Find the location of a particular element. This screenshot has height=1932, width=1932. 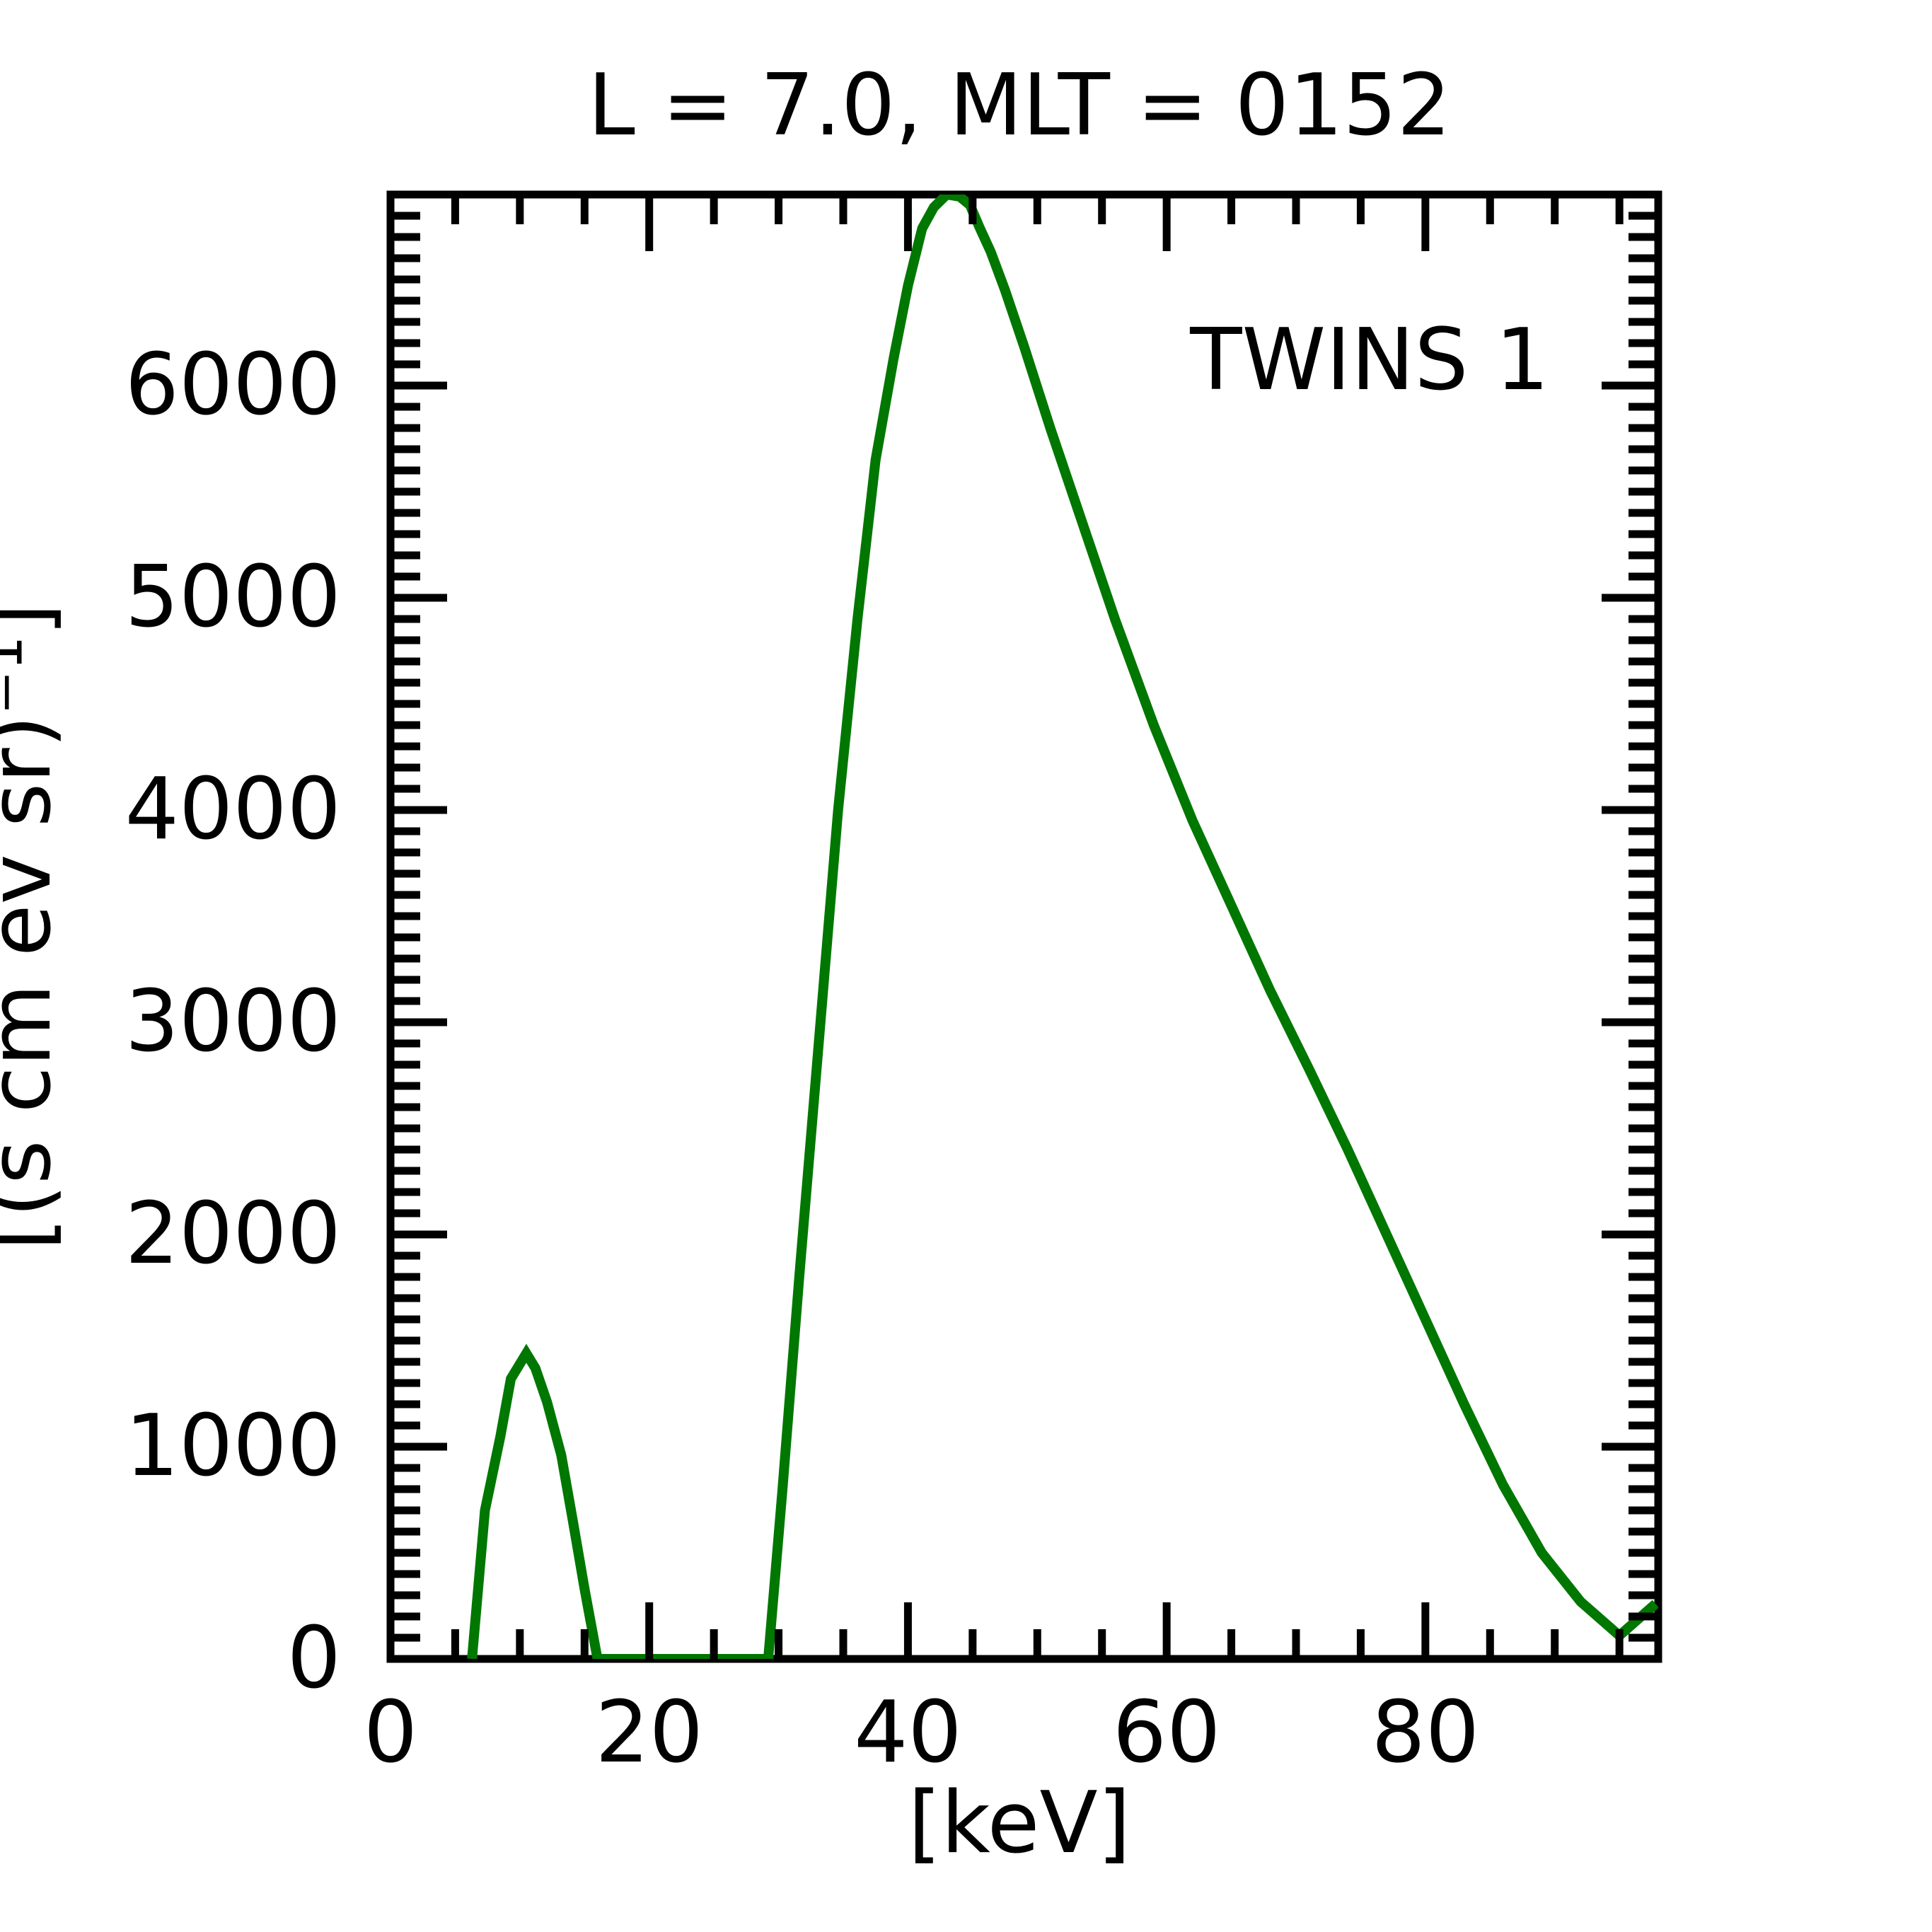

y-tick-label: 0 is located at coordinates (314, 1658).